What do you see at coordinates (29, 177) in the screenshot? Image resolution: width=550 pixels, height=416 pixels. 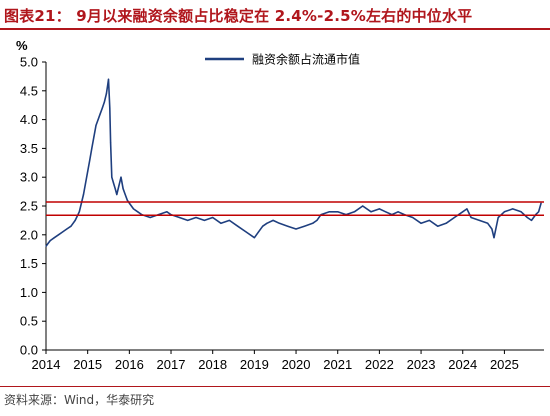 I see `y-tick-label: 3.0` at bounding box center [29, 177].